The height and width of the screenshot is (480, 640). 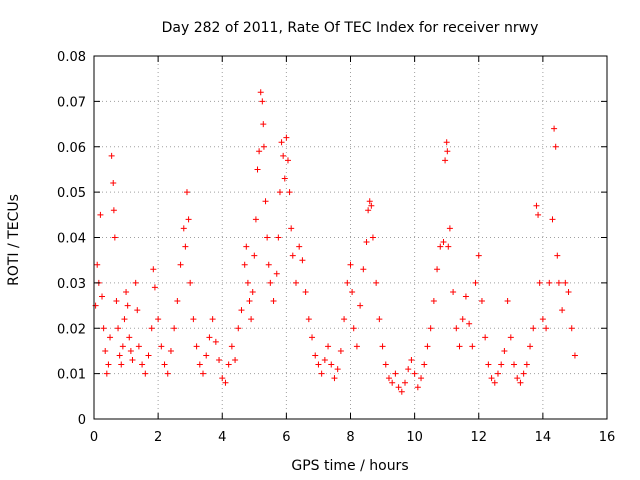 What do you see at coordinates (94, 437) in the screenshot?
I see `x-tick-label: 0` at bounding box center [94, 437].